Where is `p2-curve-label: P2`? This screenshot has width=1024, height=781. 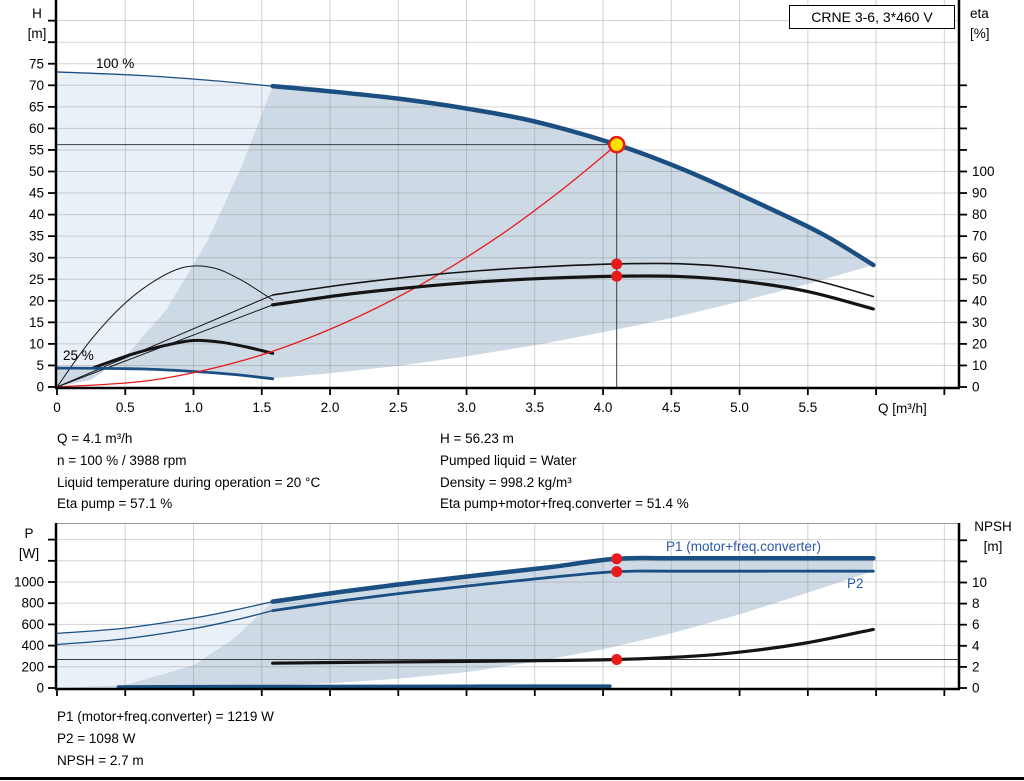 p2-curve-label: P2 is located at coordinates (855, 583).